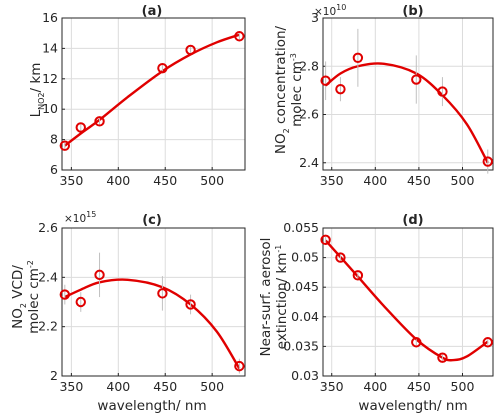 The height and width of the screenshot is (418, 500). Describe the element at coordinates (151, 406) in the screenshot. I see `panel-c-xlabel: wavelength/ nm` at that location.